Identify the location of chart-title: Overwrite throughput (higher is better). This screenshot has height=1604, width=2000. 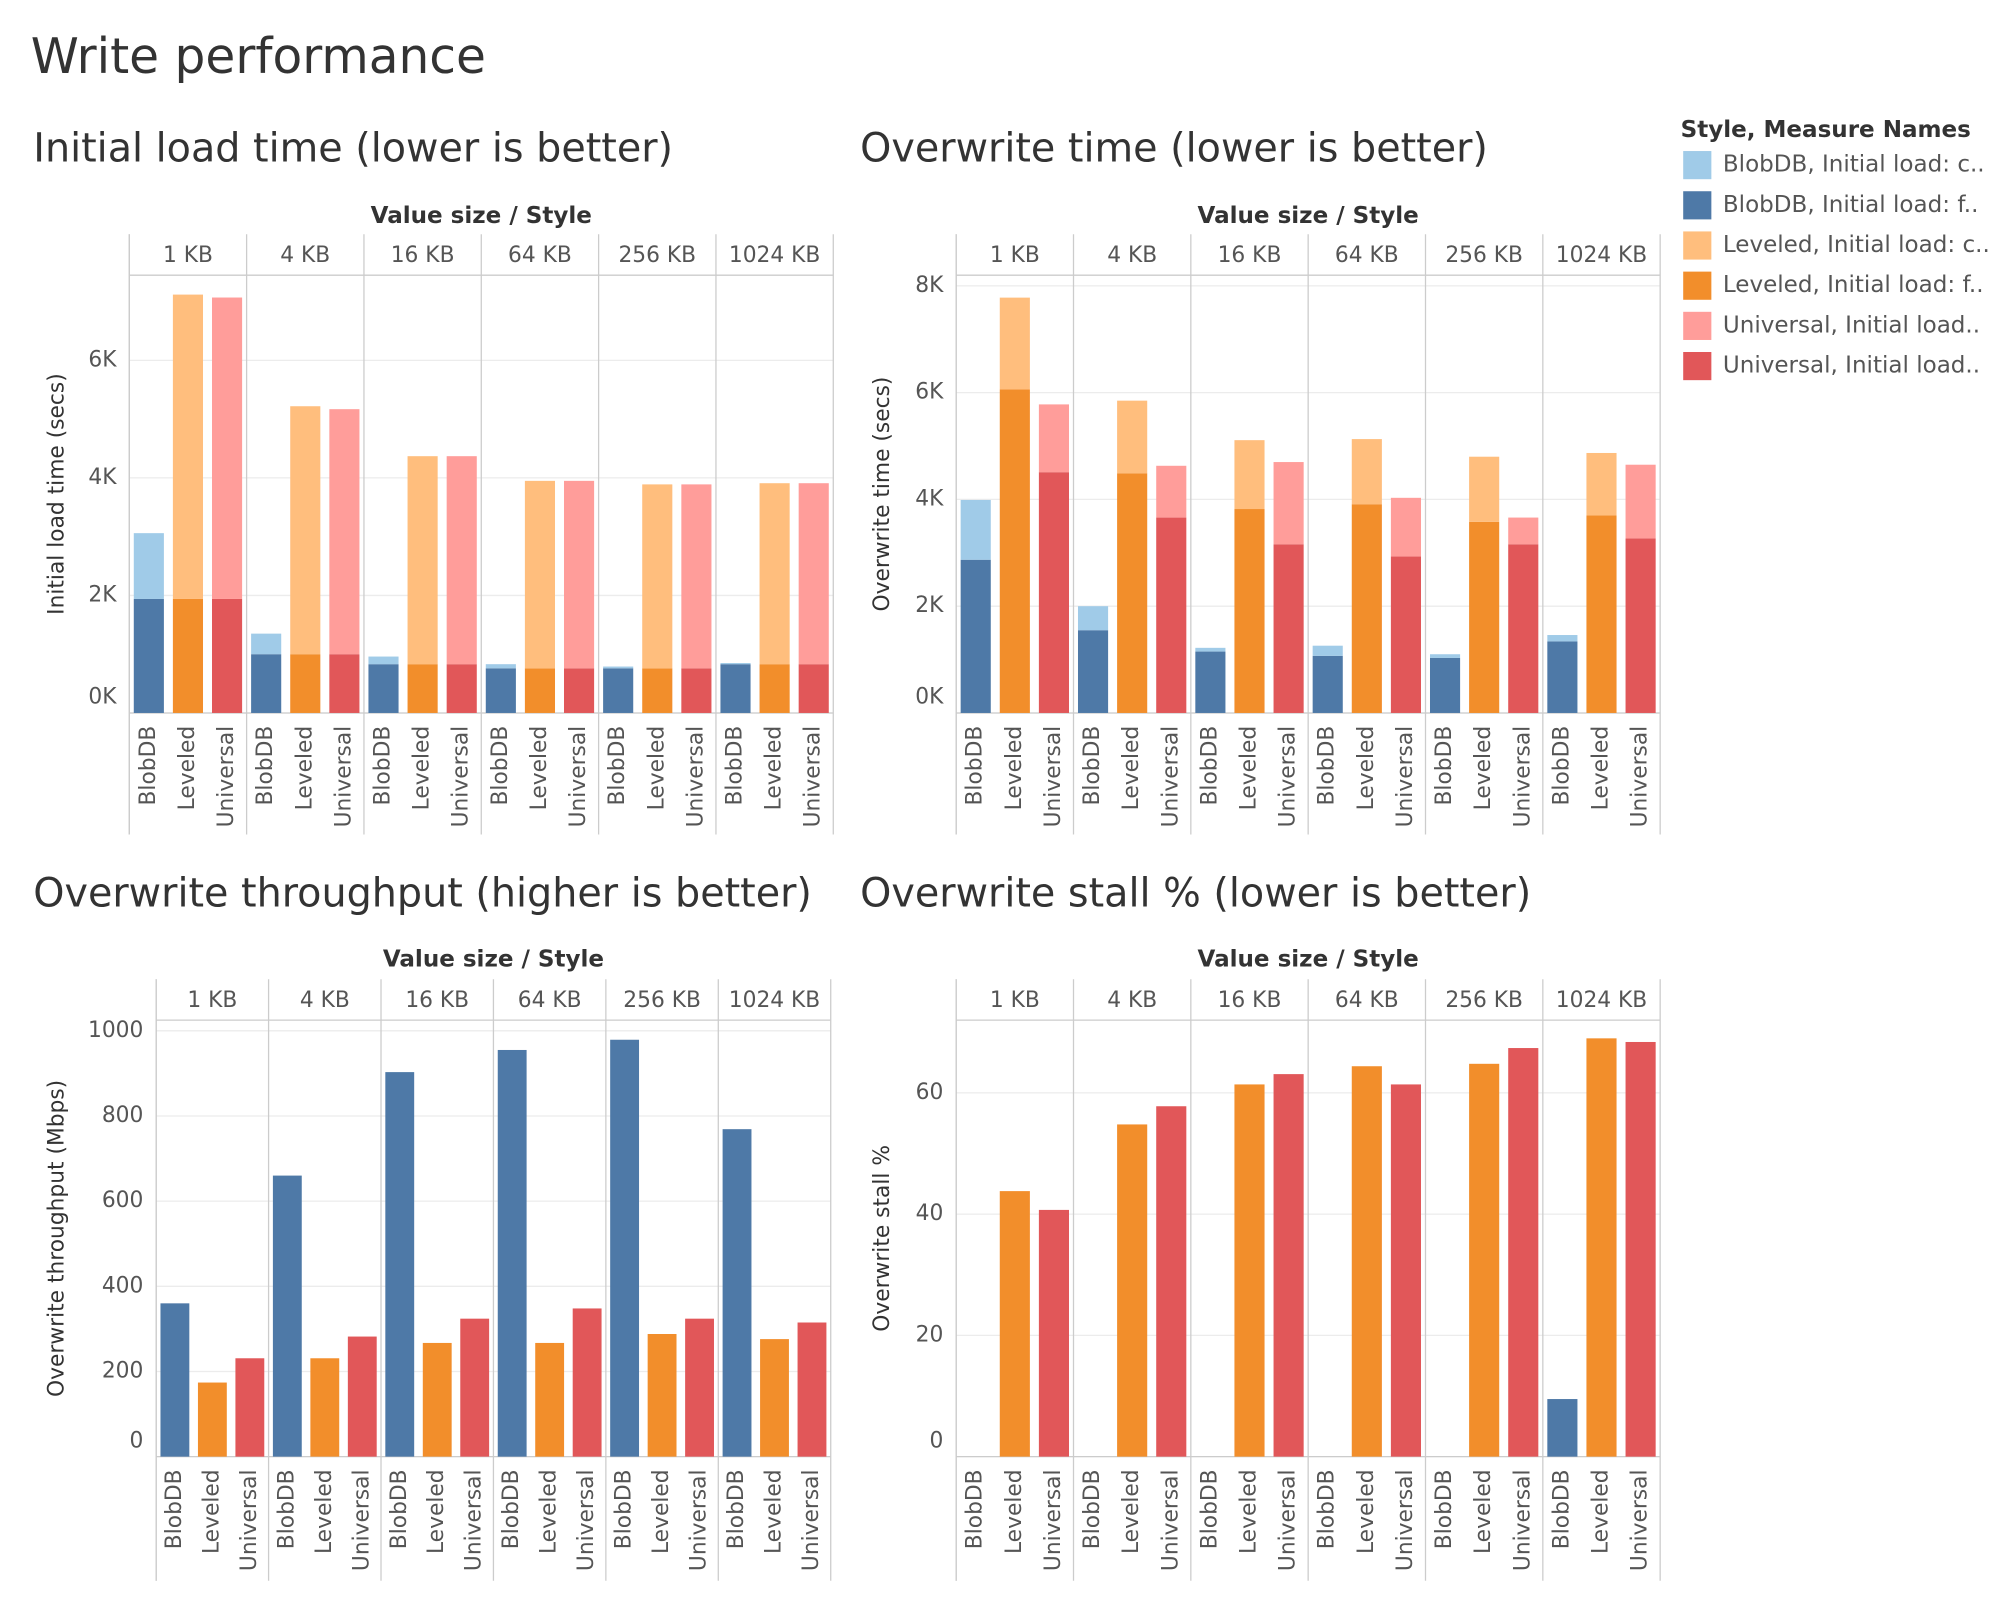
(422, 894).